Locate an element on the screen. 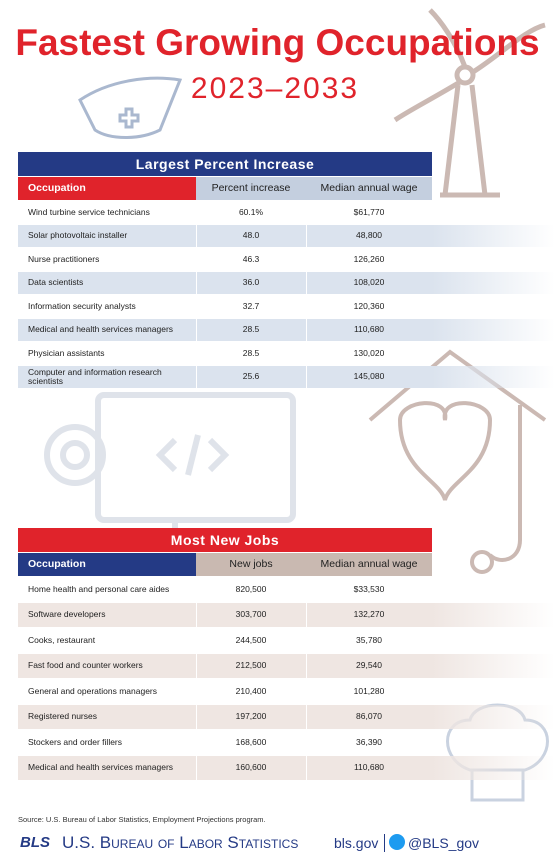 Image resolution: width=555 pixels, height=858 pixels. table-cell: 120,360 is located at coordinates (369, 305).